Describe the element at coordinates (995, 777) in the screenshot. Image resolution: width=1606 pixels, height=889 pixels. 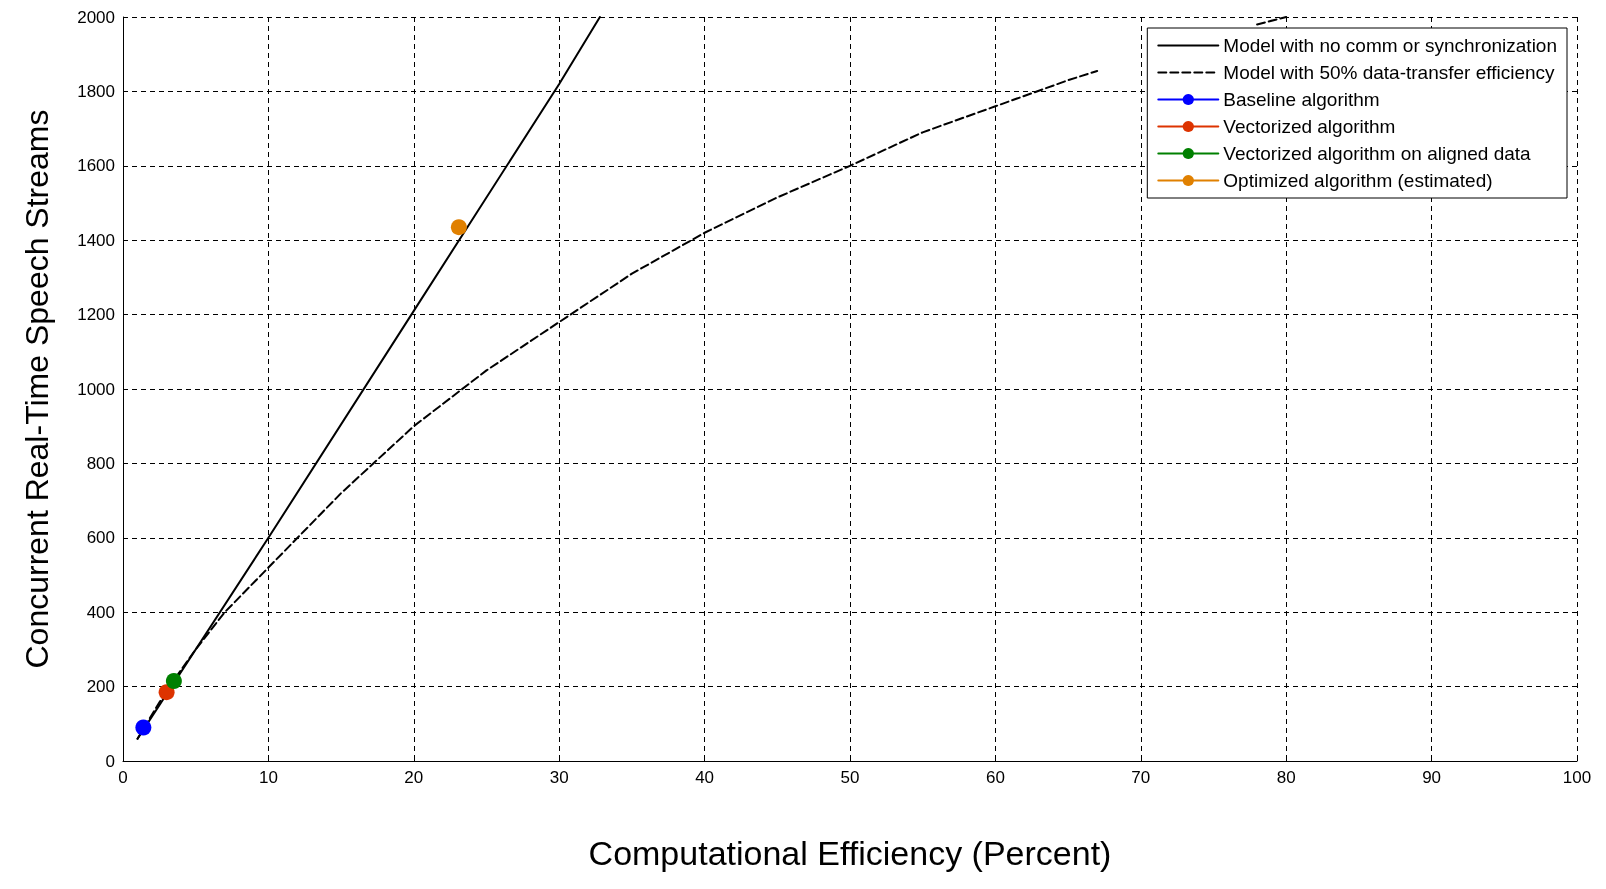
I see `x-tick-label: 60` at that location.